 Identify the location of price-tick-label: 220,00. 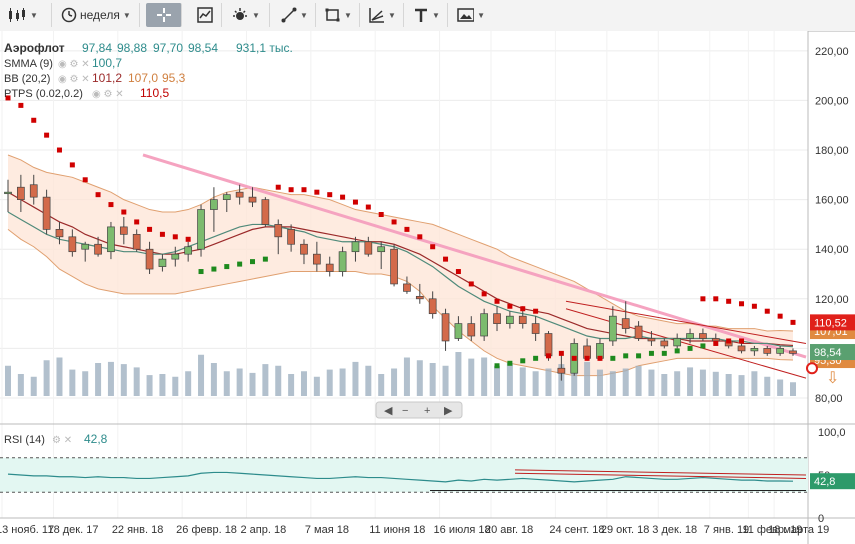
(832, 52).